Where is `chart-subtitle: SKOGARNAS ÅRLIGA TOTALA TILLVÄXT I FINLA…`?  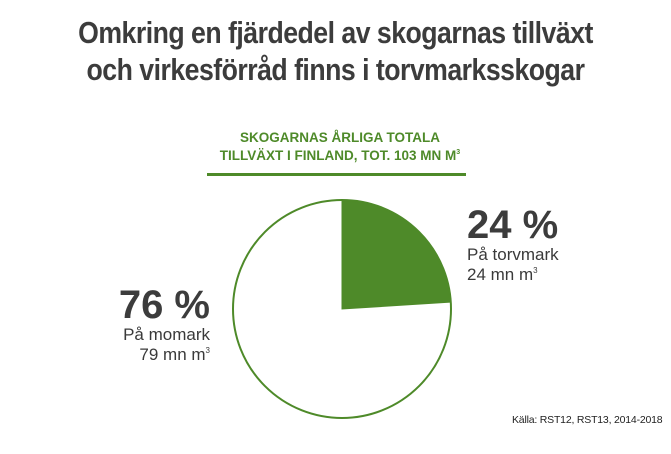
chart-subtitle: SKOGARNAS ÅRLIGA TOTALA TILLVÄXT I FINLA… is located at coordinates (340, 147).